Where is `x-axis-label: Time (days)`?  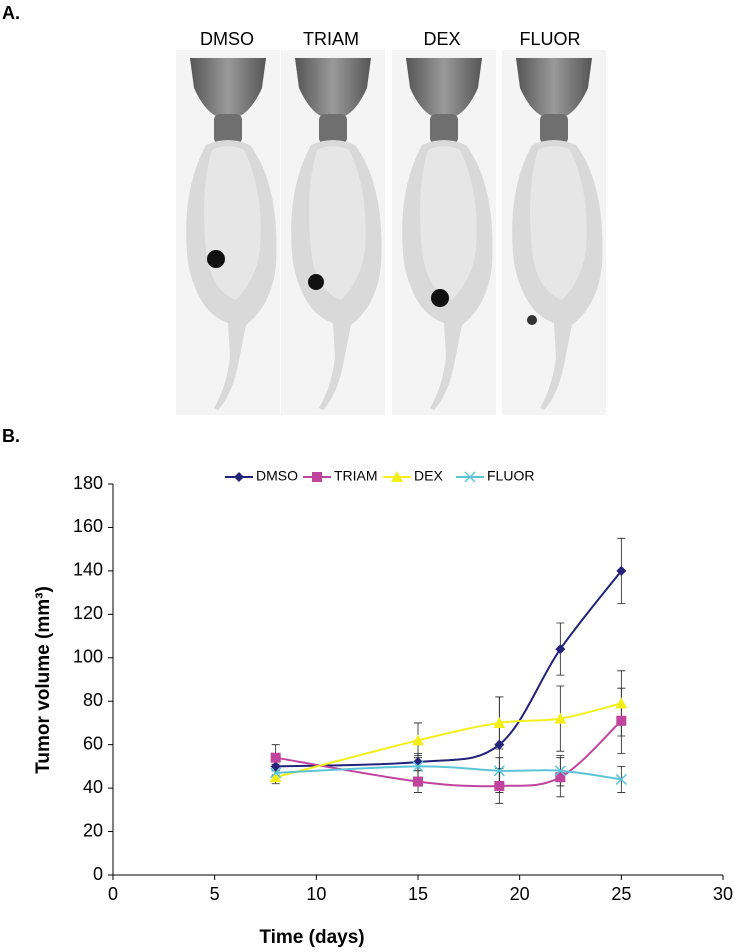
x-axis-label: Time (days) is located at coordinates (311, 937).